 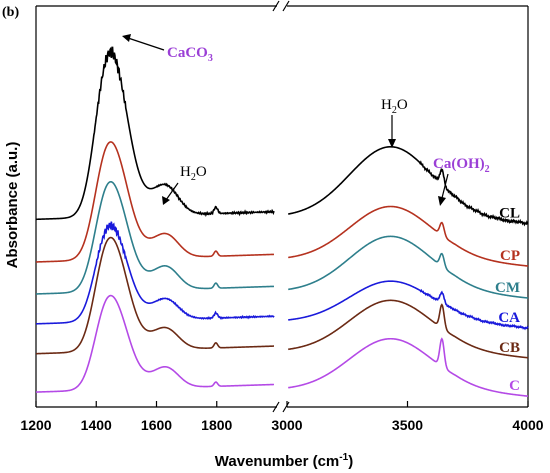 What do you see at coordinates (193, 177) in the screenshot?
I see `h2o-left-label-sub: 2` at bounding box center [193, 177].